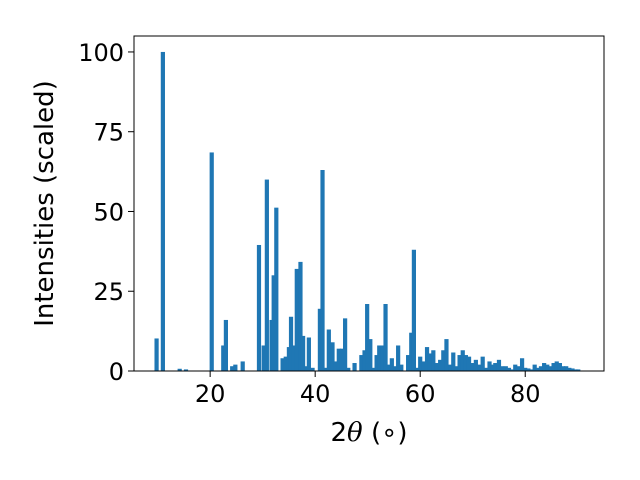  I want to click on y-ticks: 0 25 50 75 100, so click(106, 212).